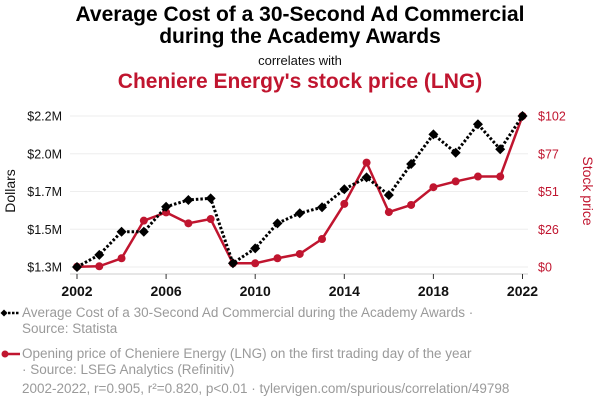  Describe the element at coordinates (44, 230) in the screenshot. I see `y-left-tick-label: $1.5M` at that location.